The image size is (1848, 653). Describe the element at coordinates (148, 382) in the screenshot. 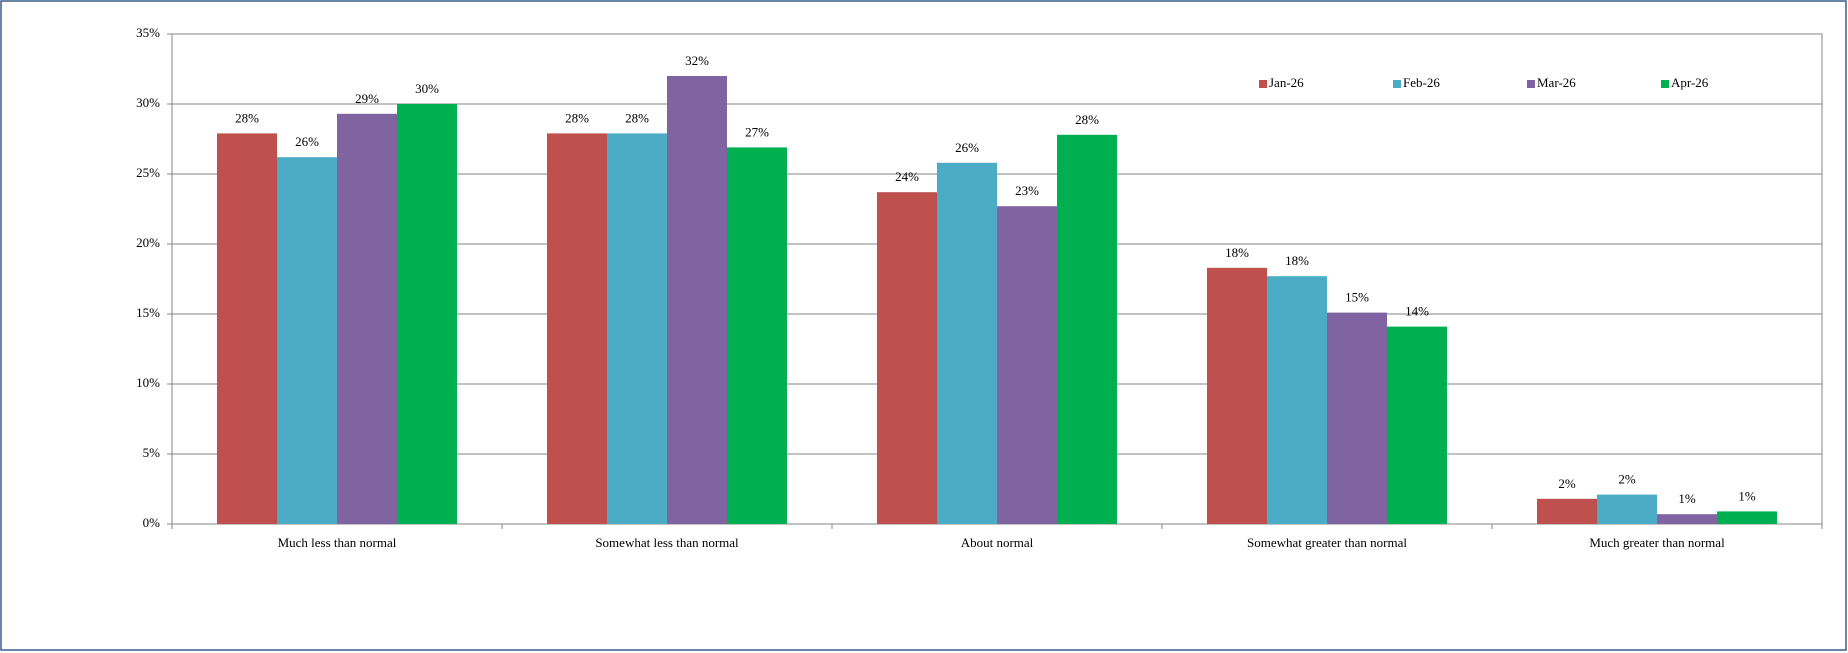

I see `y-tick-label: 10%` at that location.